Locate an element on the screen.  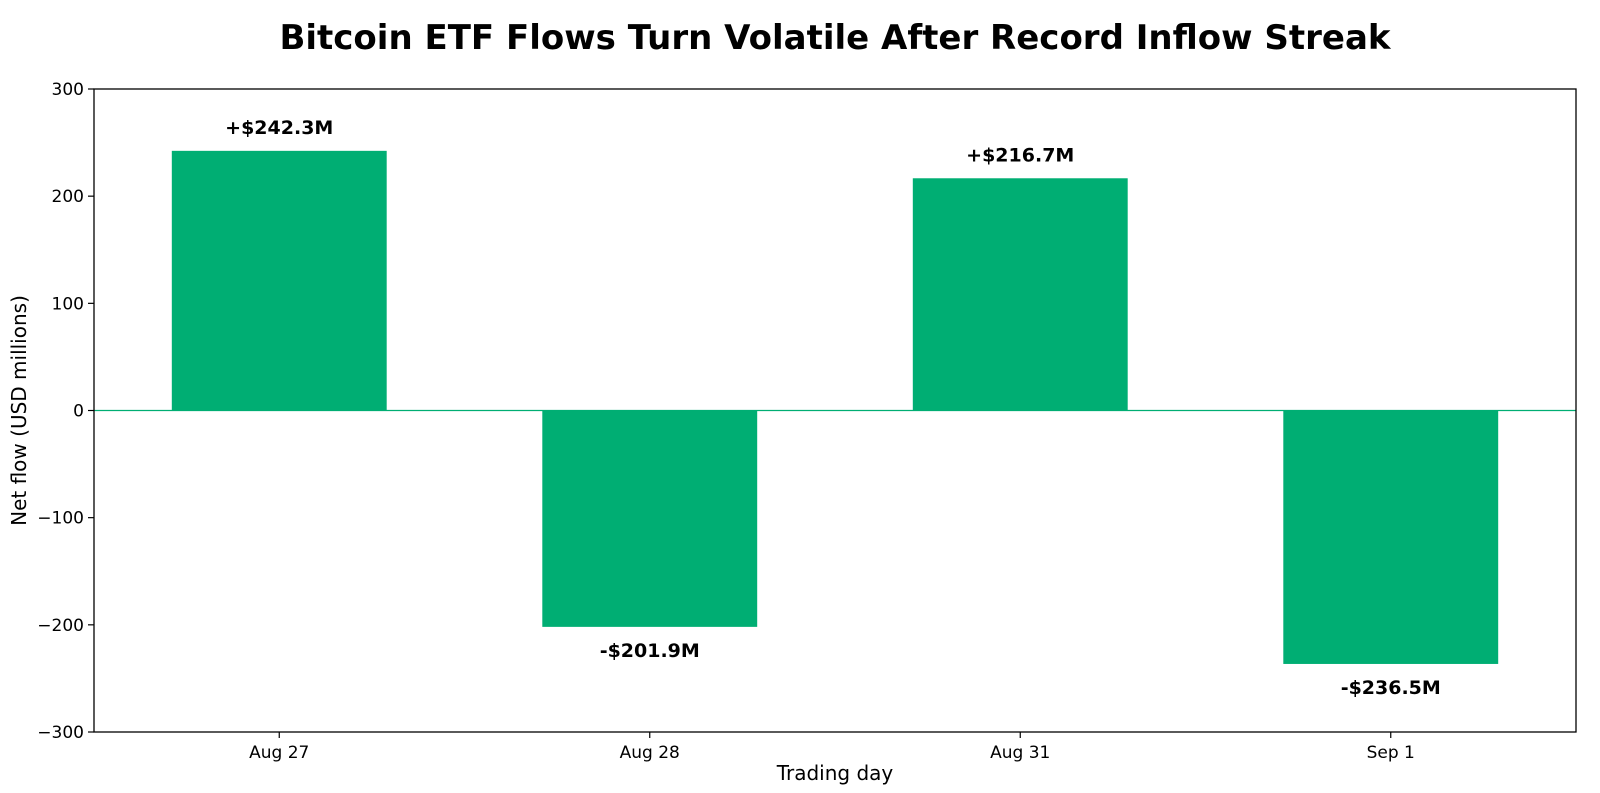
data-label: -$236.5M is located at coordinates (1391, 688).